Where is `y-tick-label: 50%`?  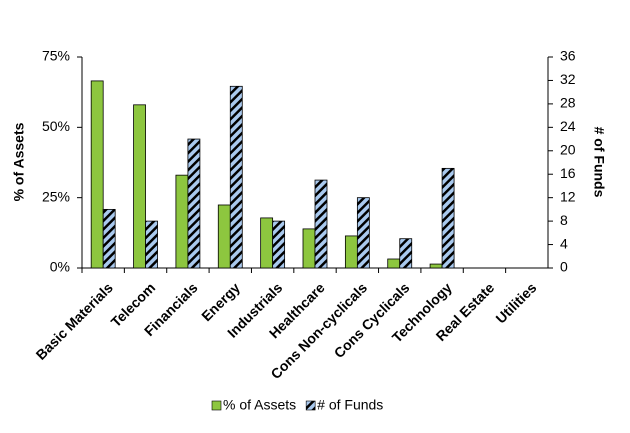
y-tick-label: 50% is located at coordinates (56, 126).